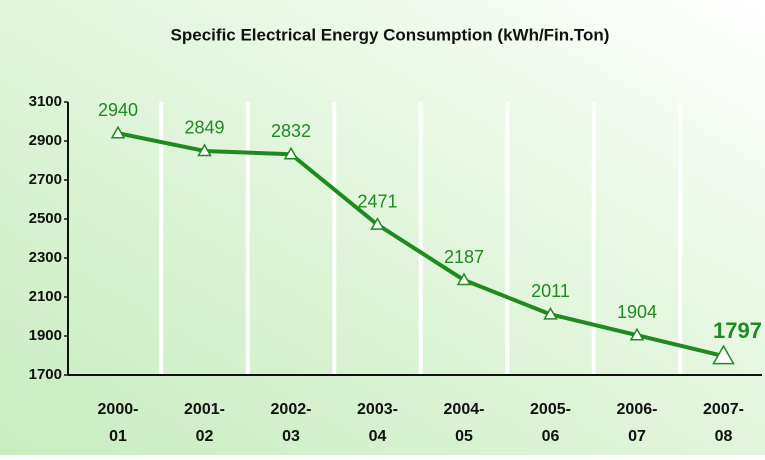 The image size is (765, 460). Describe the element at coordinates (637, 312) in the screenshot. I see `data-label: 1904` at that location.